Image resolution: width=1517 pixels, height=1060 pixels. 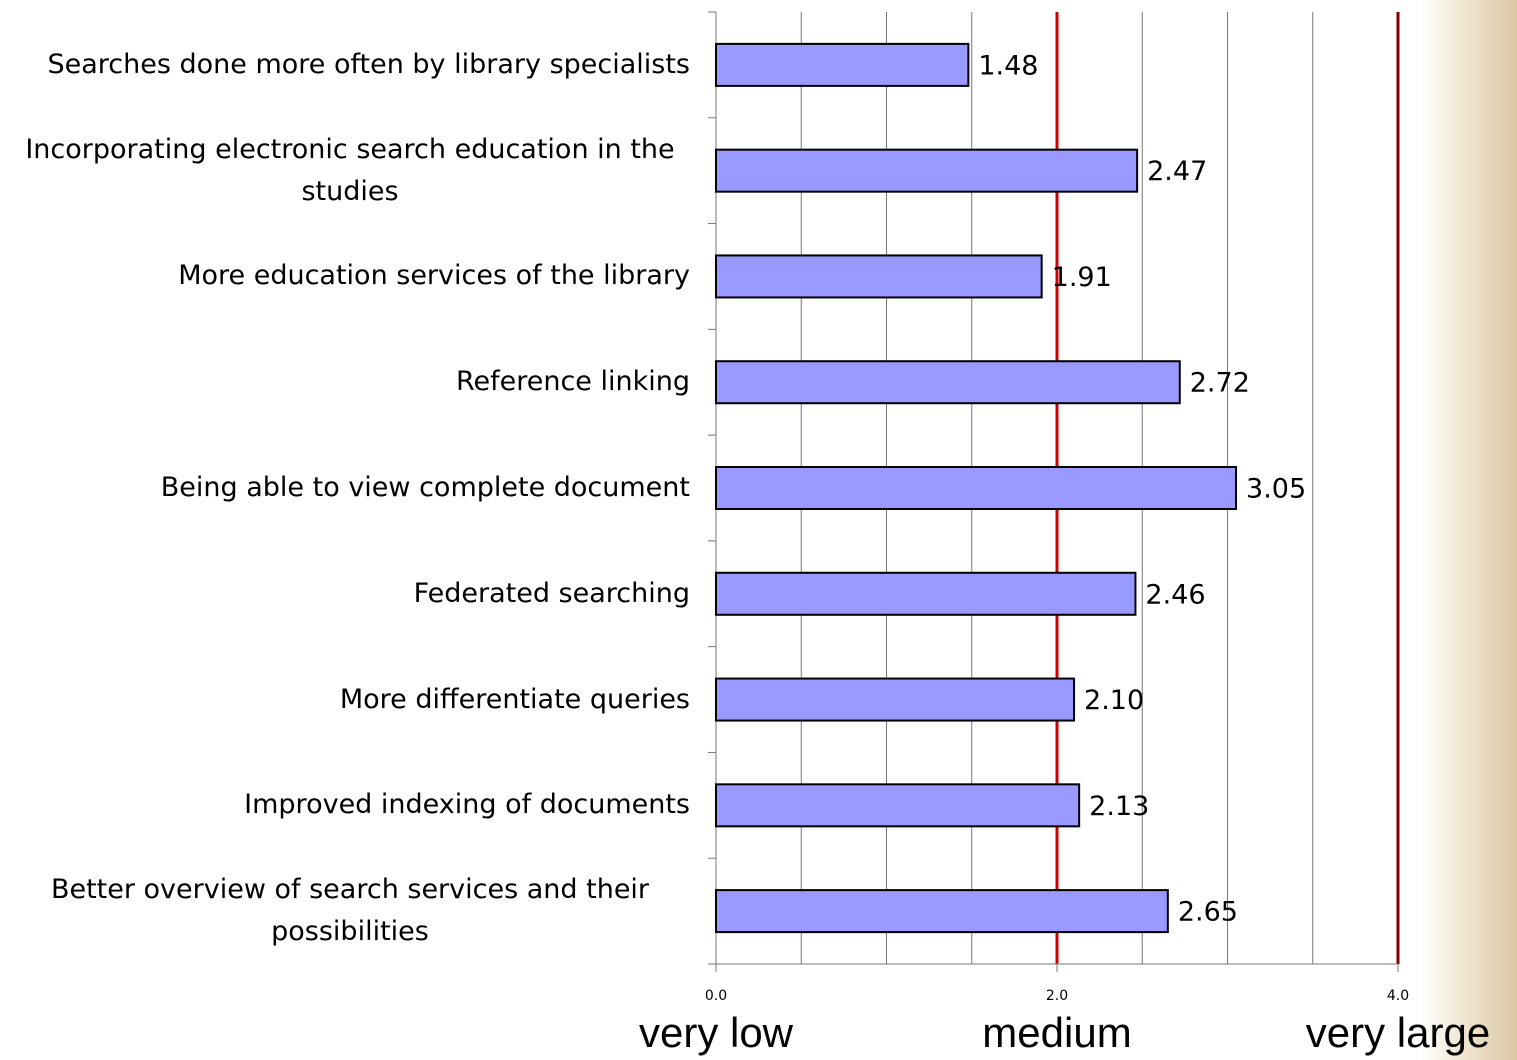 What do you see at coordinates (1057, 996) in the screenshot?
I see `x-tick-label: 2.0` at bounding box center [1057, 996].